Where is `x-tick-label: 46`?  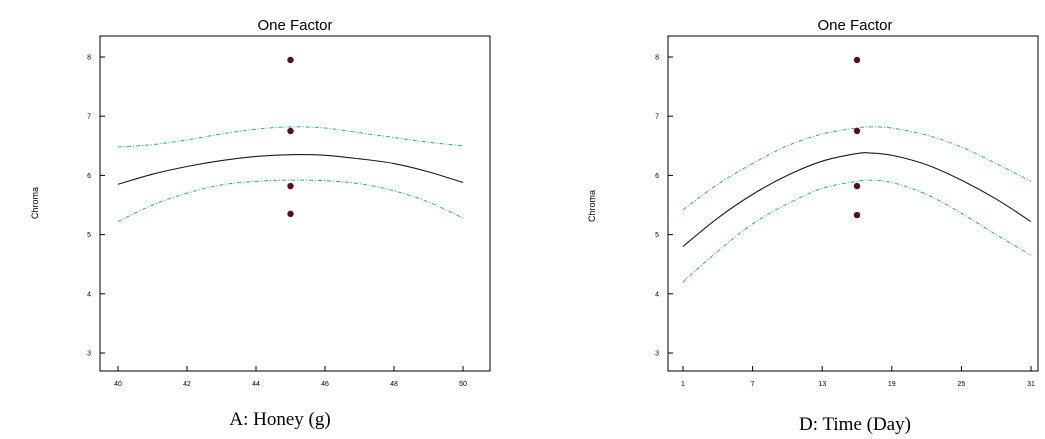 x-tick-label: 46 is located at coordinates (325, 384).